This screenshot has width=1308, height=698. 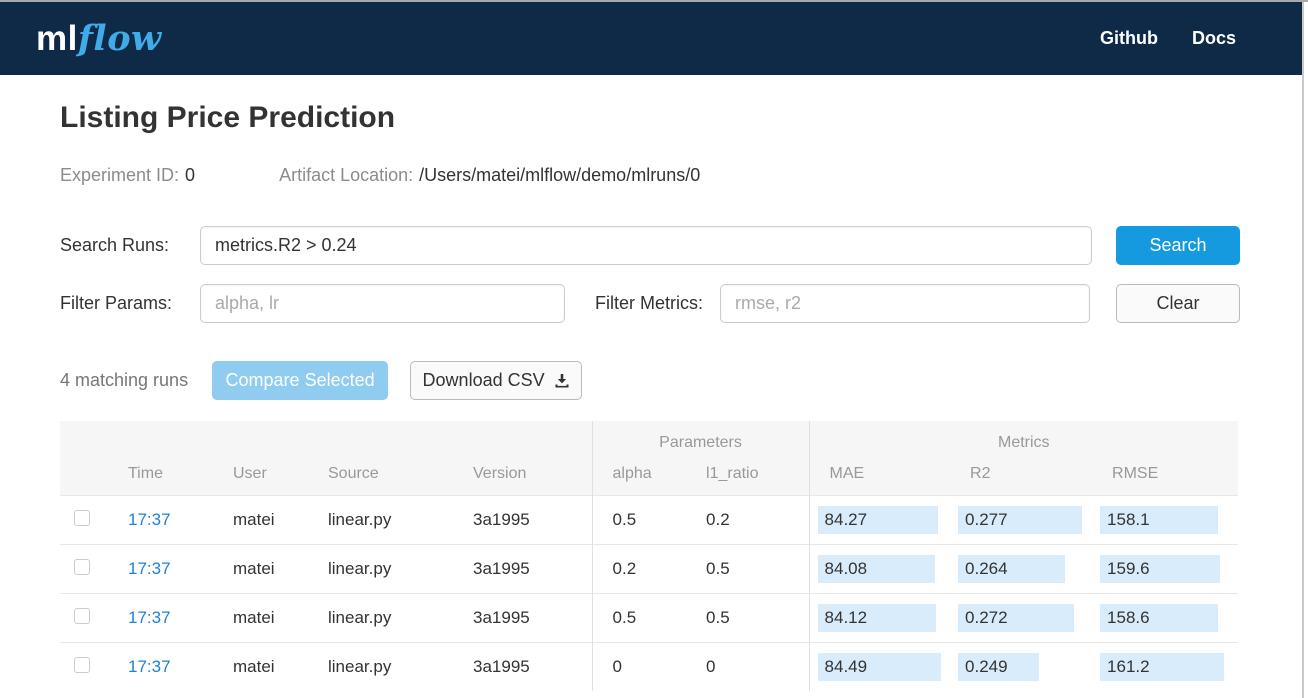 What do you see at coordinates (346, 175) in the screenshot?
I see `artifact-location-label: Artifact Location:` at bounding box center [346, 175].